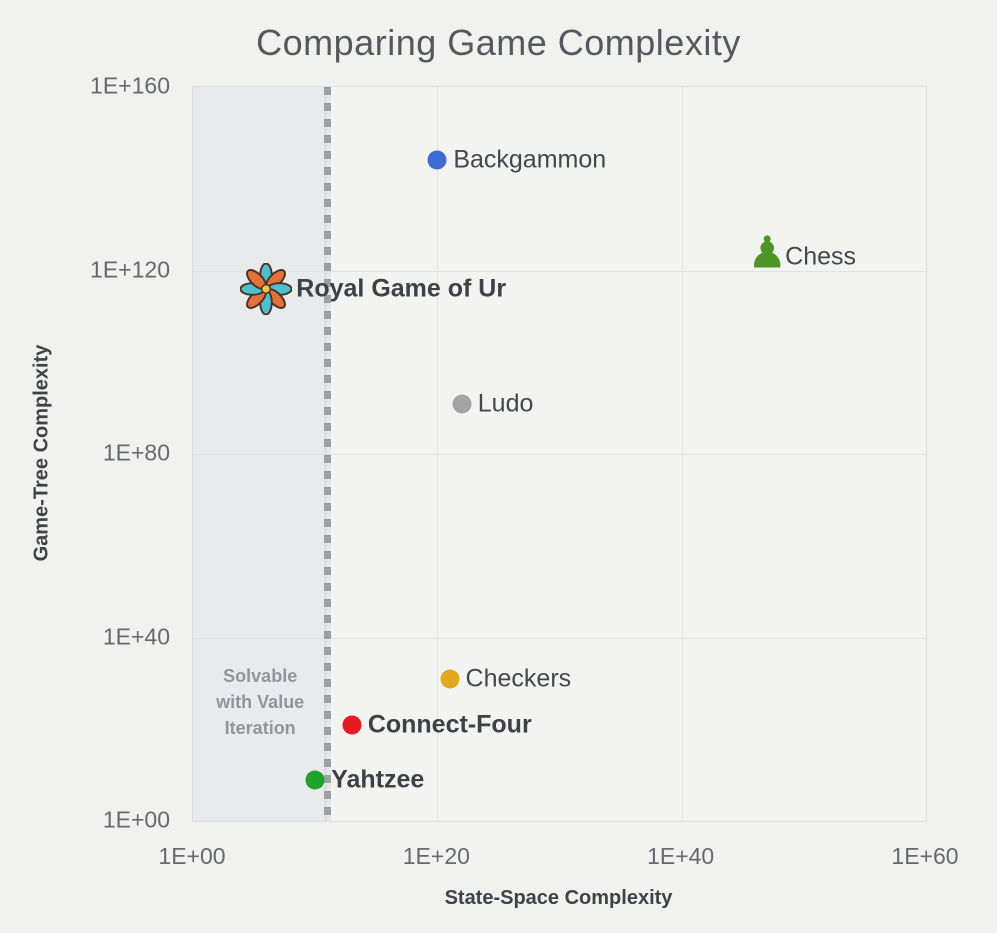  Describe the element at coordinates (130, 269) in the screenshot. I see `y-tick-label: 1E+120` at that location.